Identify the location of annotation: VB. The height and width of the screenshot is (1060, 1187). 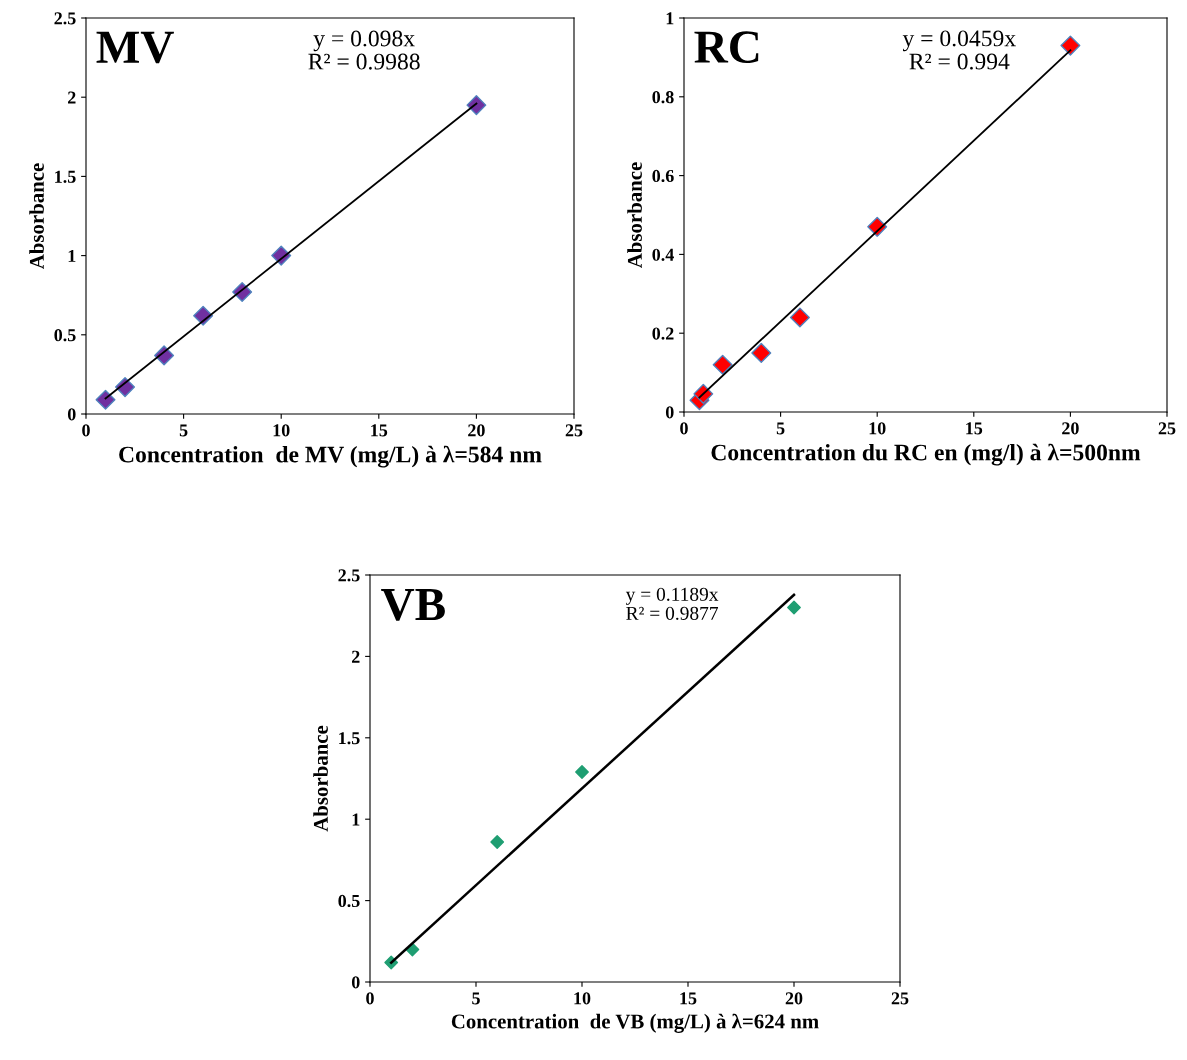
(413, 605).